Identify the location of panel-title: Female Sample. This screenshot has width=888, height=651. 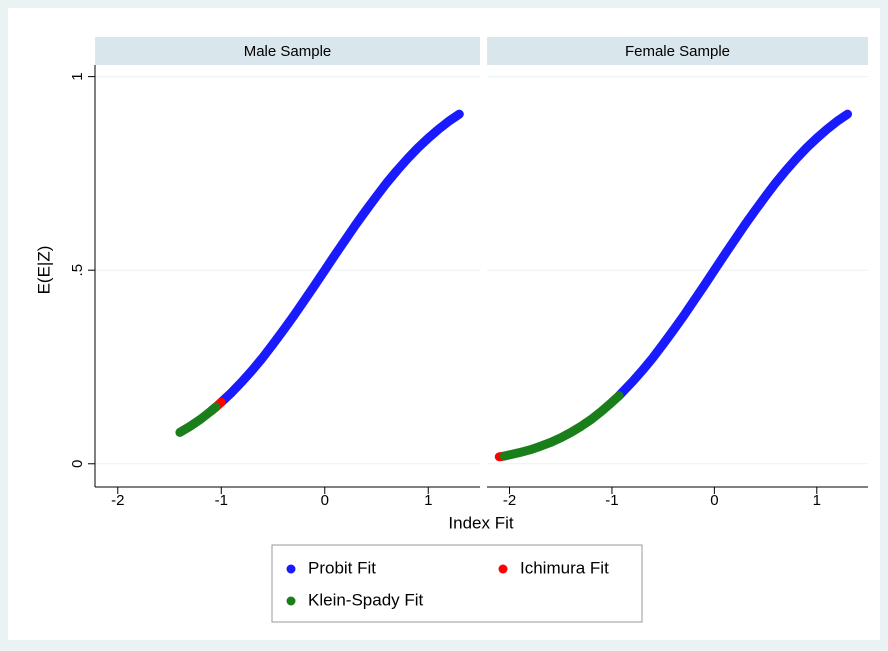
(677, 51).